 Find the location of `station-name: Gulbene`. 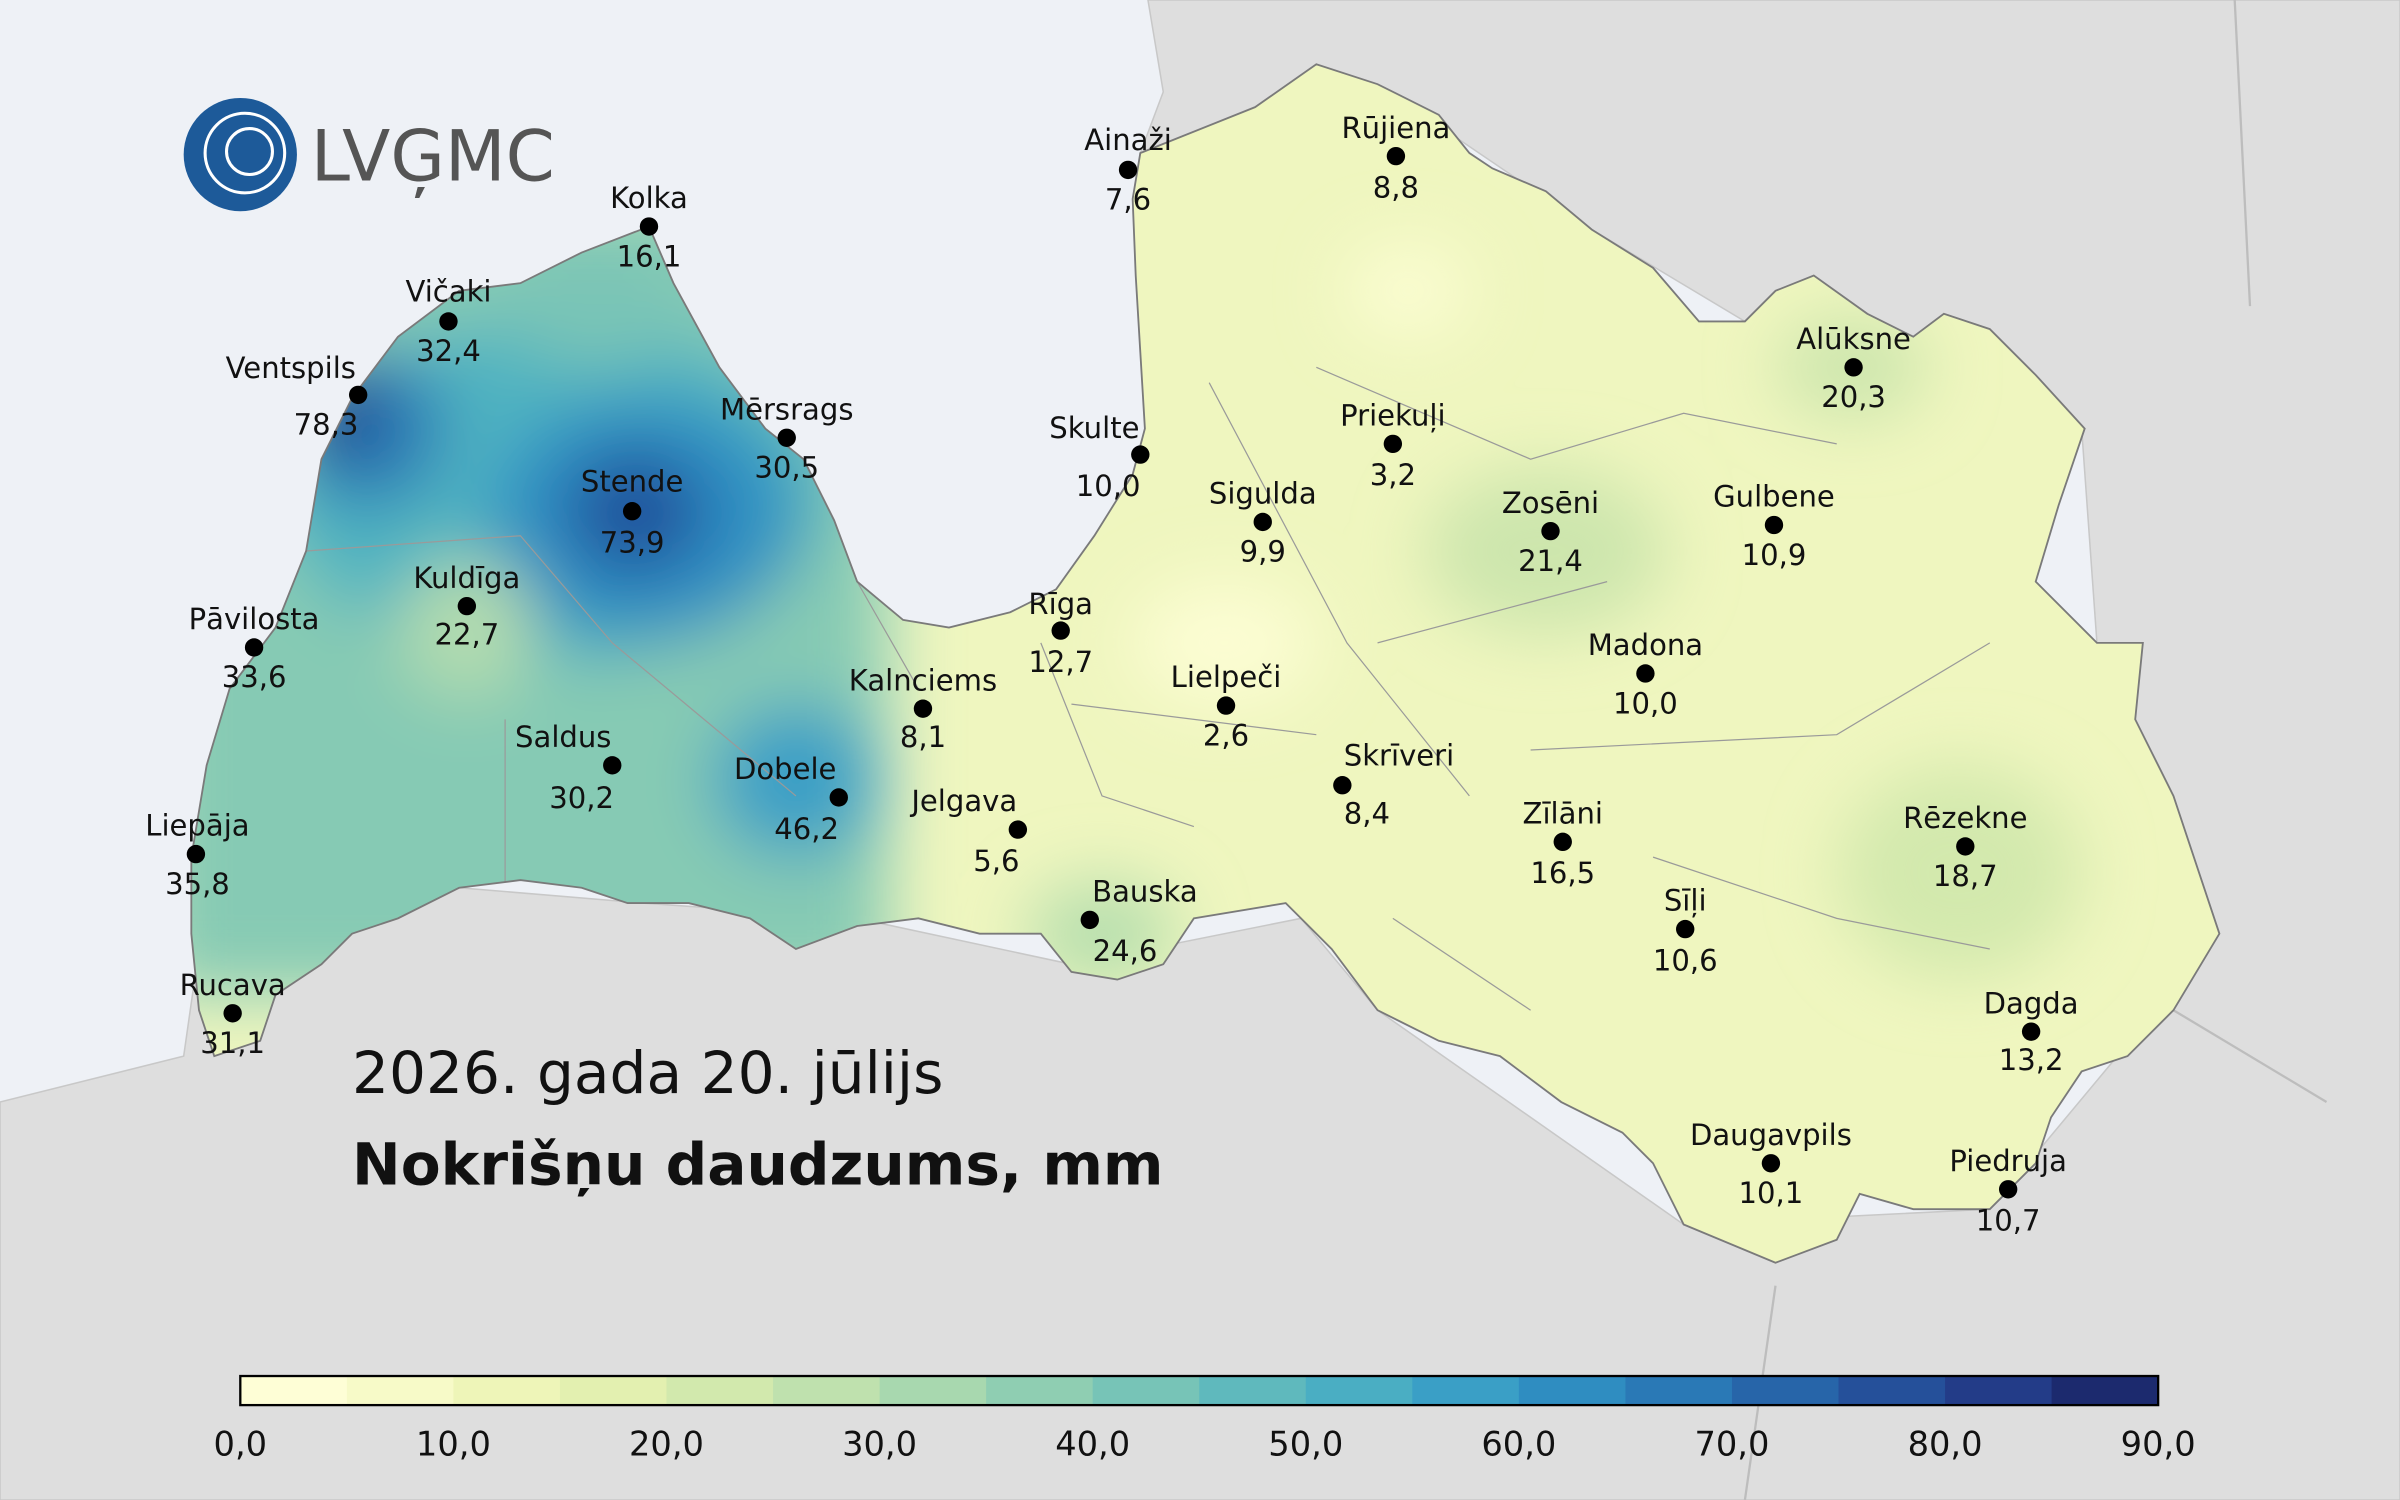

station-name: Gulbene is located at coordinates (1774, 497).